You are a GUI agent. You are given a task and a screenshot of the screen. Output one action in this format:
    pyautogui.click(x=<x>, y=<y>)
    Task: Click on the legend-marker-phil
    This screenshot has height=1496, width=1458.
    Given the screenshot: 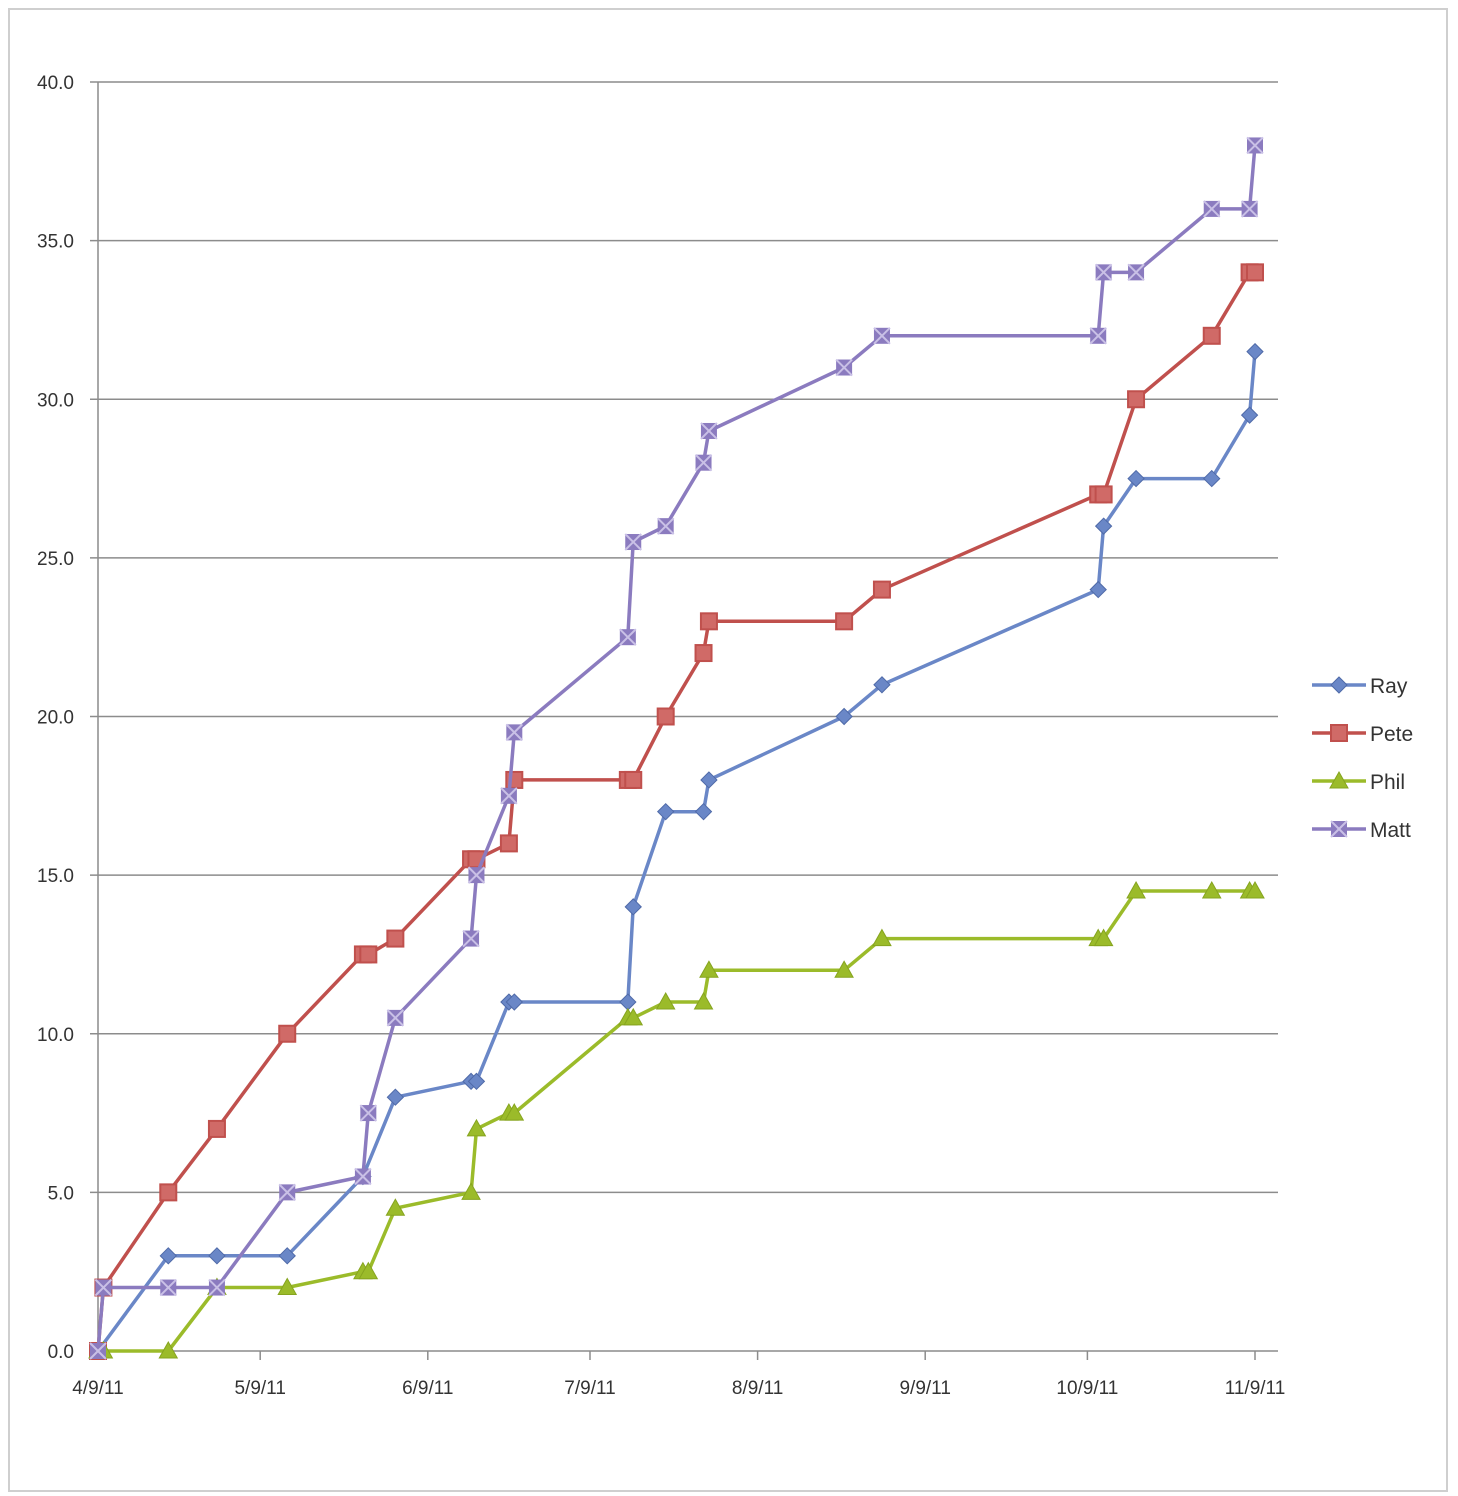 What is the action you would take?
    pyautogui.click(x=1339, y=779)
    